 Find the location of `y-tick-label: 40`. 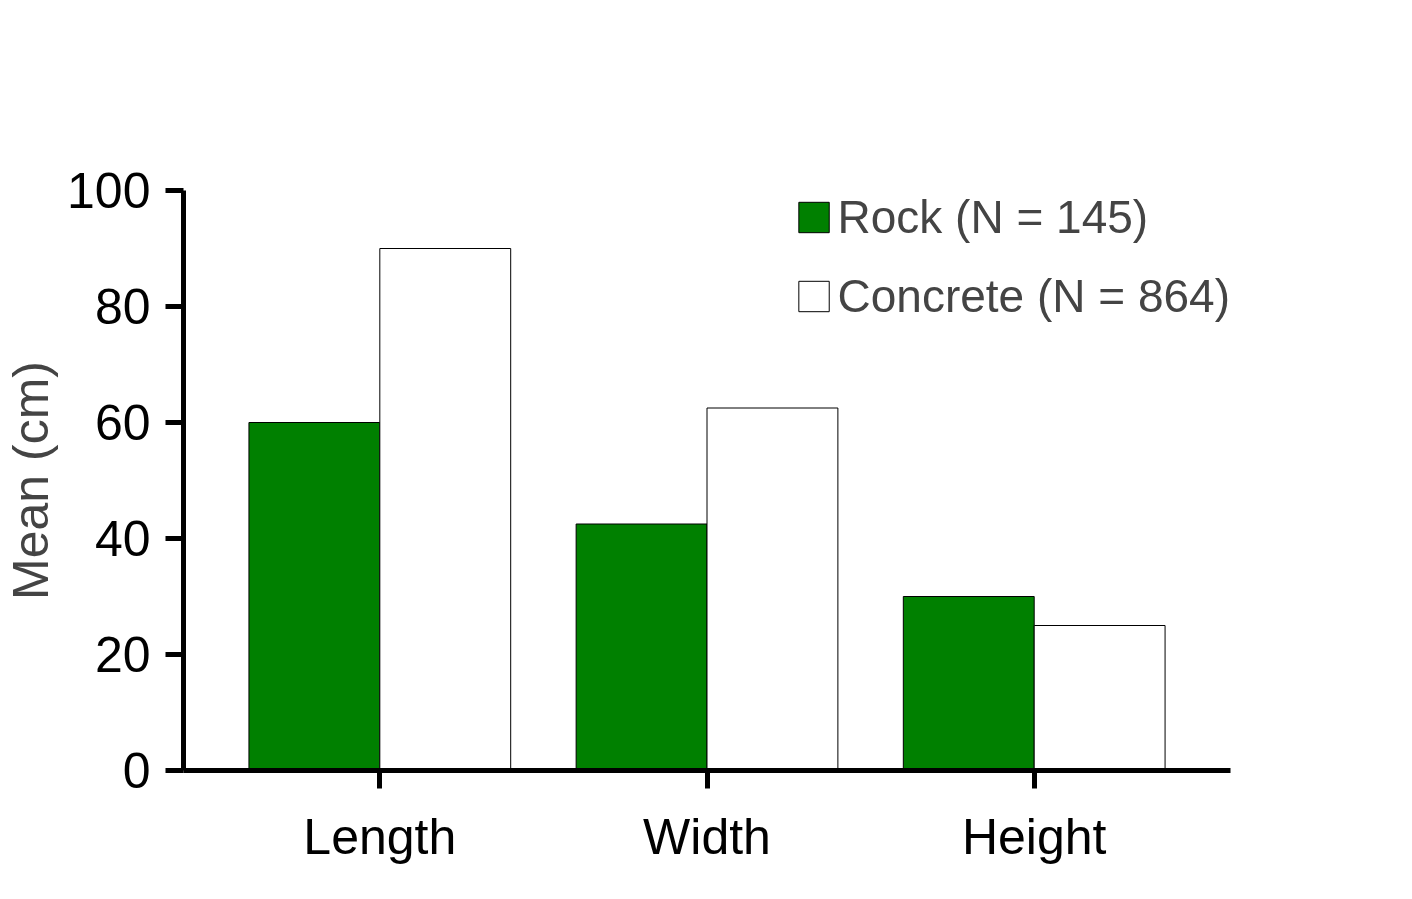

y-tick-label: 40 is located at coordinates (122, 539).